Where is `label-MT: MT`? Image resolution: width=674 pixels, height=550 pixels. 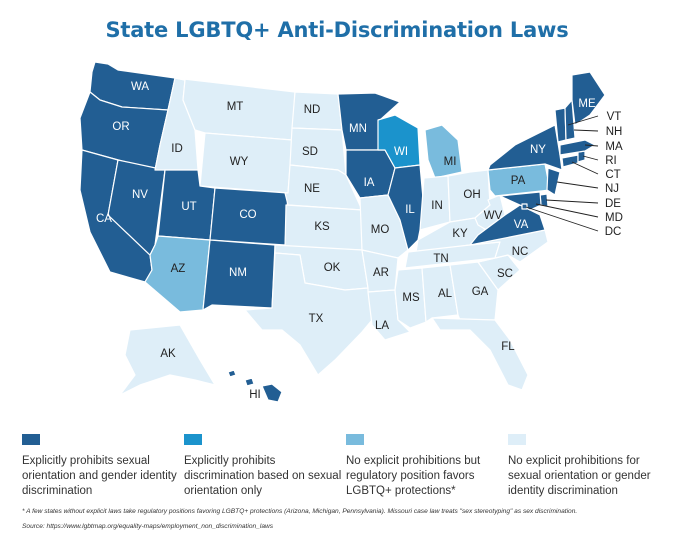
label-MT: MT is located at coordinates (235, 107).